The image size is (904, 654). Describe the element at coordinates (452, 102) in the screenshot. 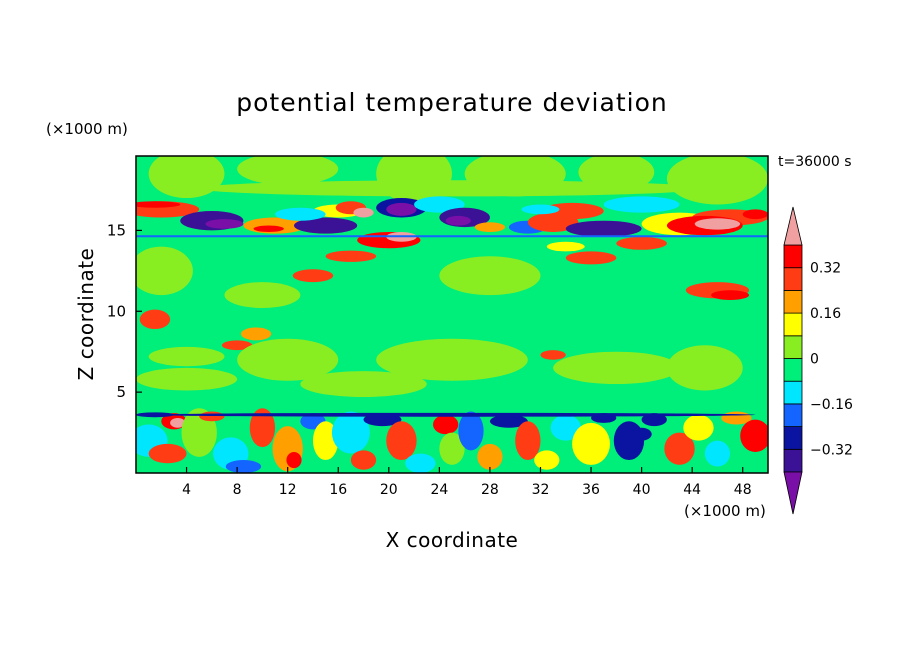

I see `chart-title: potential temperature deviation` at that location.